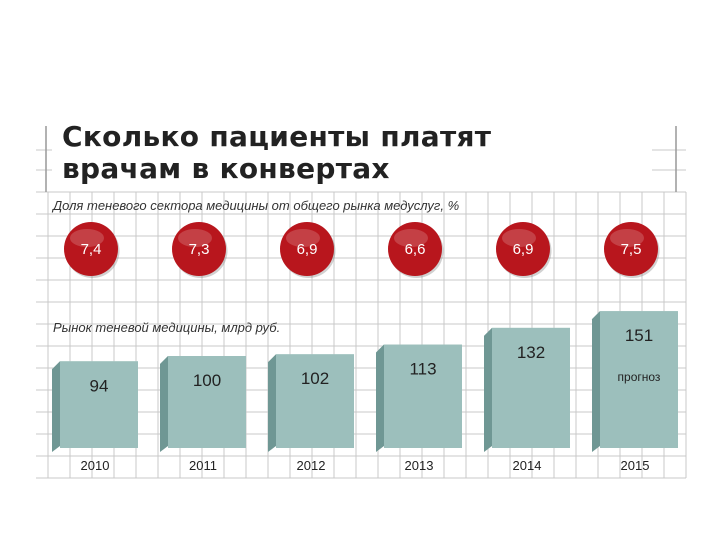  What do you see at coordinates (527, 465) in the screenshot?
I see `year-tick-label: 2014` at bounding box center [527, 465].